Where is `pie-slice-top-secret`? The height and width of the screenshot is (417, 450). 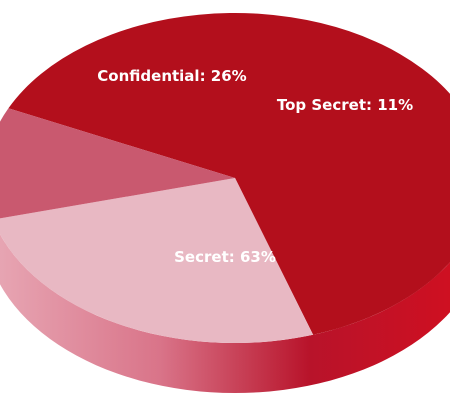 pie-slice-top-secret is located at coordinates (117, 163).